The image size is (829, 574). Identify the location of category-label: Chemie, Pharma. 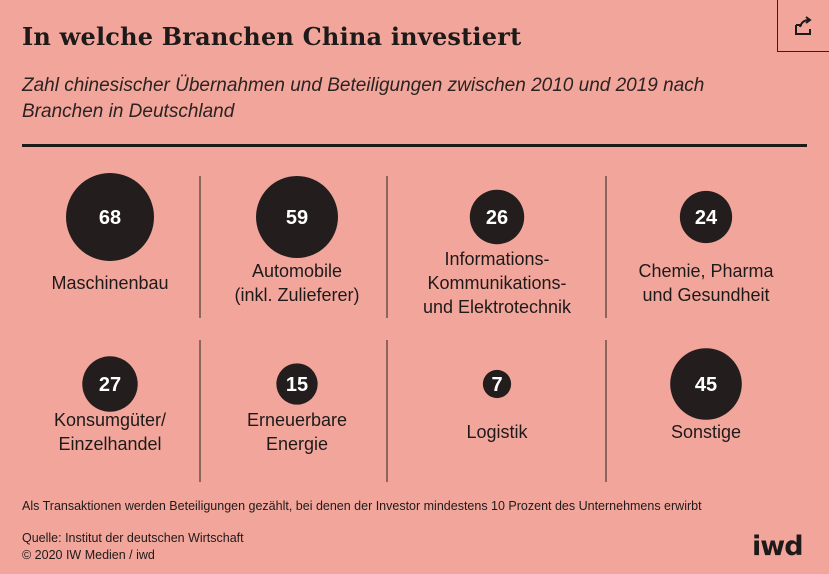
(706, 271).